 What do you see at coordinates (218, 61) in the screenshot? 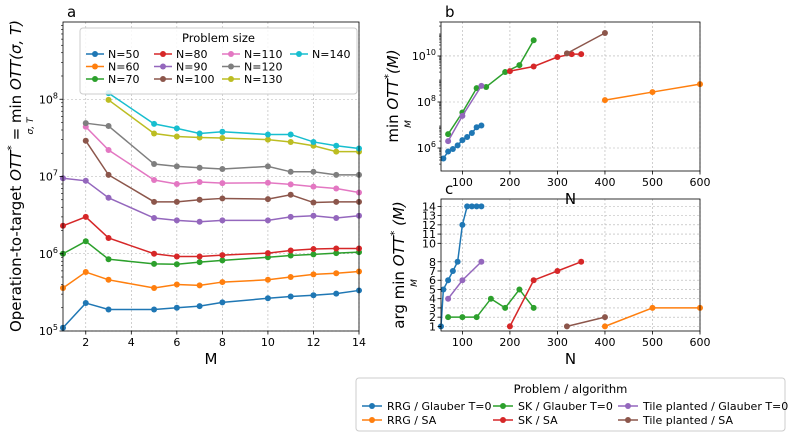
I see `legend-box` at bounding box center [218, 61].